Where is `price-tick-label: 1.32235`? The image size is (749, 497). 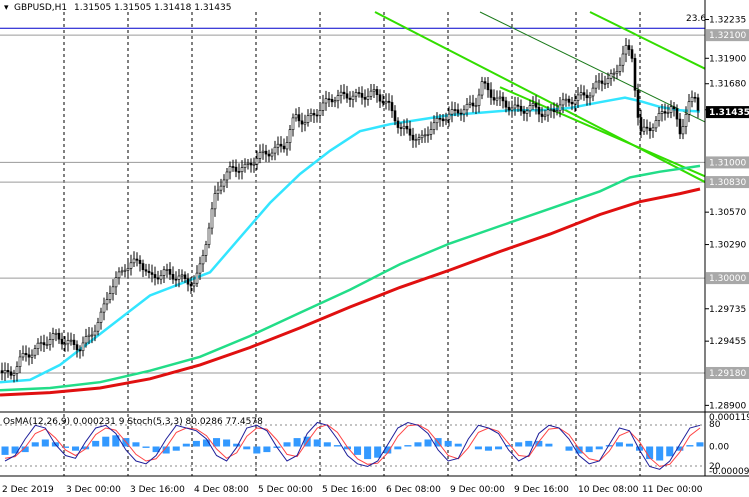 price-tick-label: 1.32235 is located at coordinates (727, 21).